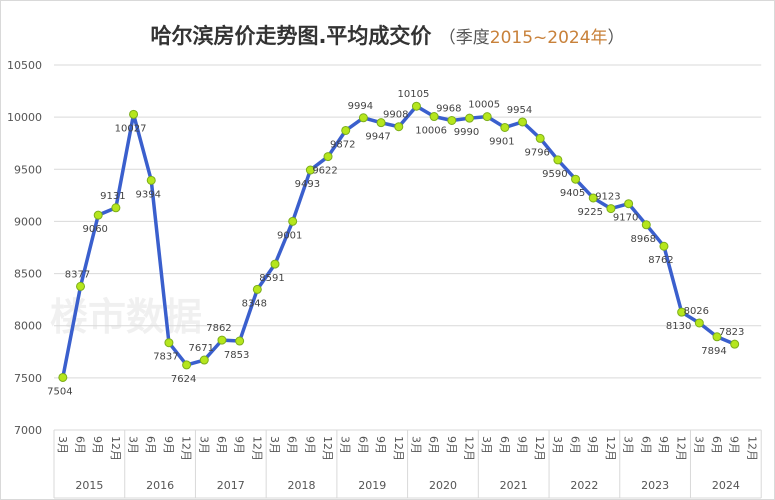  I want to click on data-label: 8130, so click(678, 326).